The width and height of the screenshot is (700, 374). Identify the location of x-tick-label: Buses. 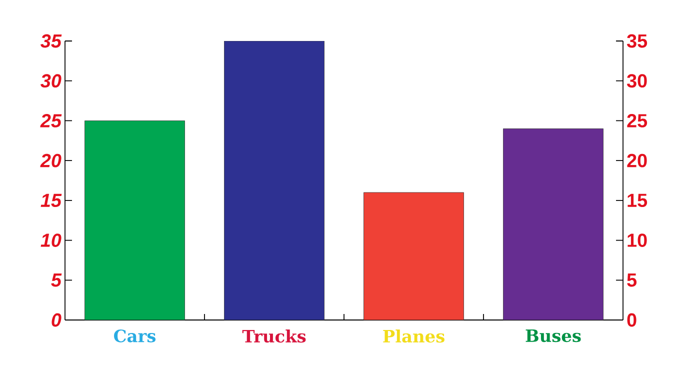
(553, 336).